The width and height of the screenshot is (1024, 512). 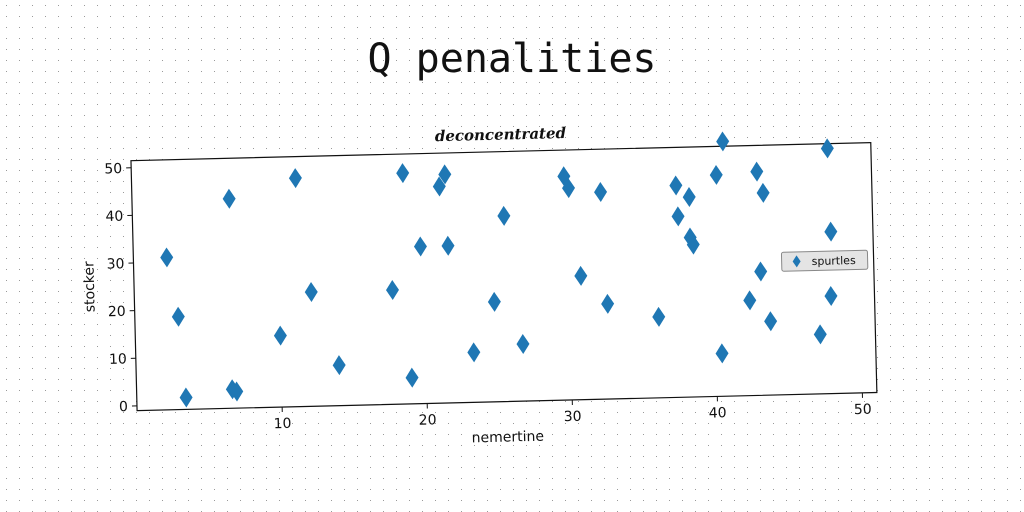 What do you see at coordinates (833, 261) in the screenshot?
I see `legend-label-spurtles: spurtles` at bounding box center [833, 261].